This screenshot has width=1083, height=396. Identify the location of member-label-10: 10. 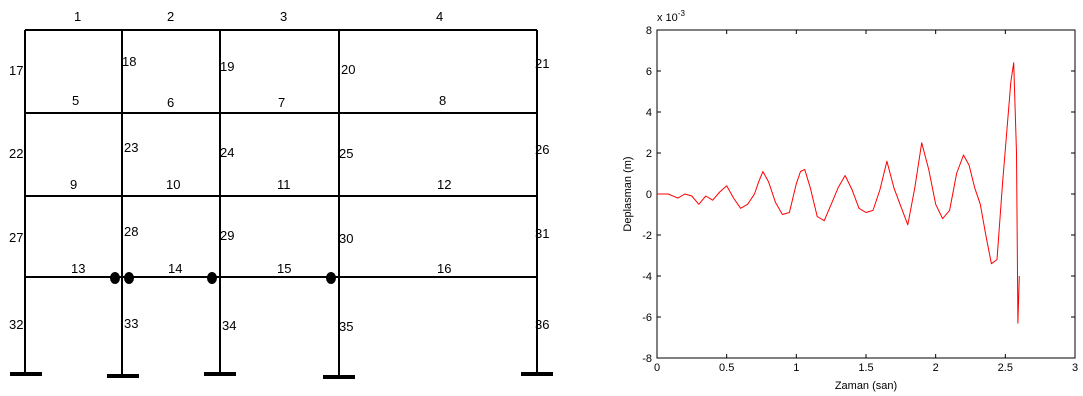
(173, 184).